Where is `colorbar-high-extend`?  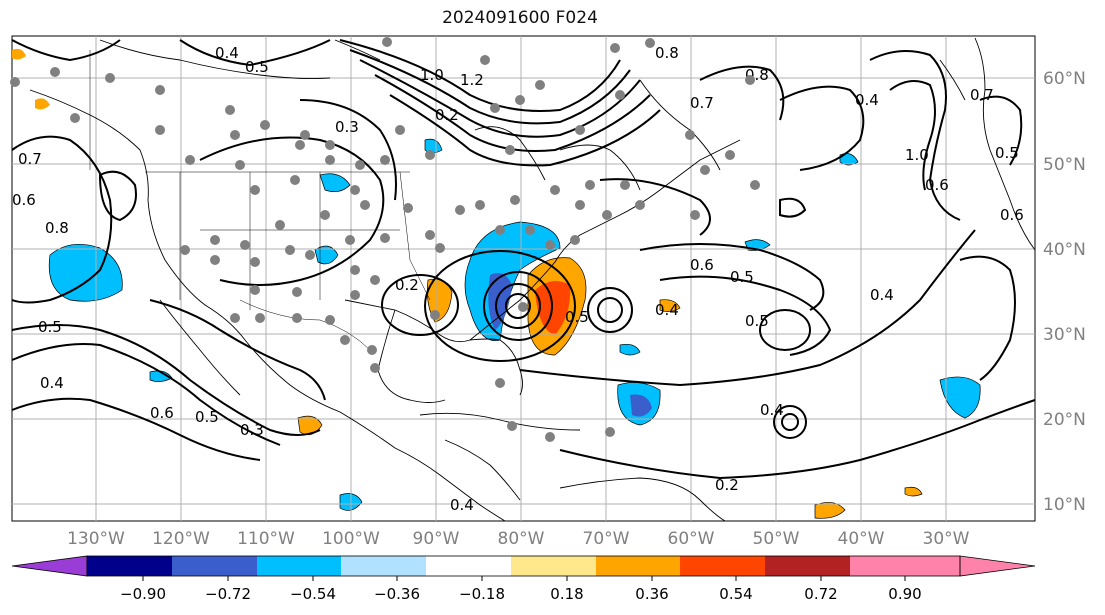 colorbar-high-extend is located at coordinates (997, 566).